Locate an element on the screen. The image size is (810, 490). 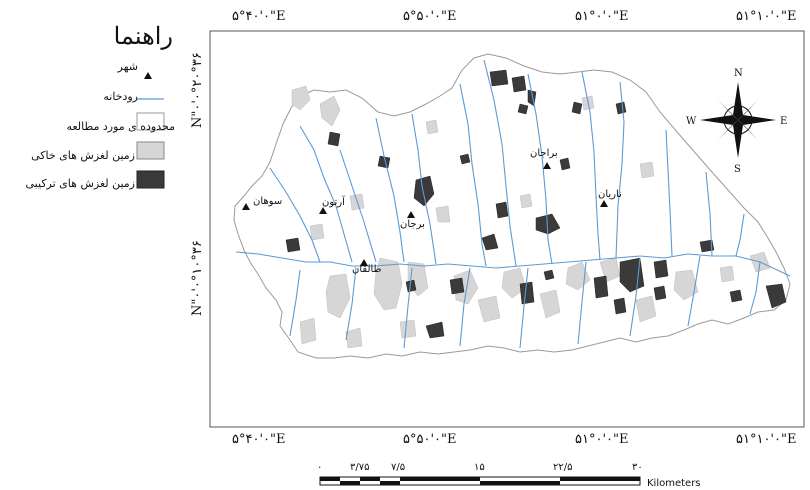
coord-bottom-1: ۵°۴۰'۰"E is located at coordinates (259, 439).